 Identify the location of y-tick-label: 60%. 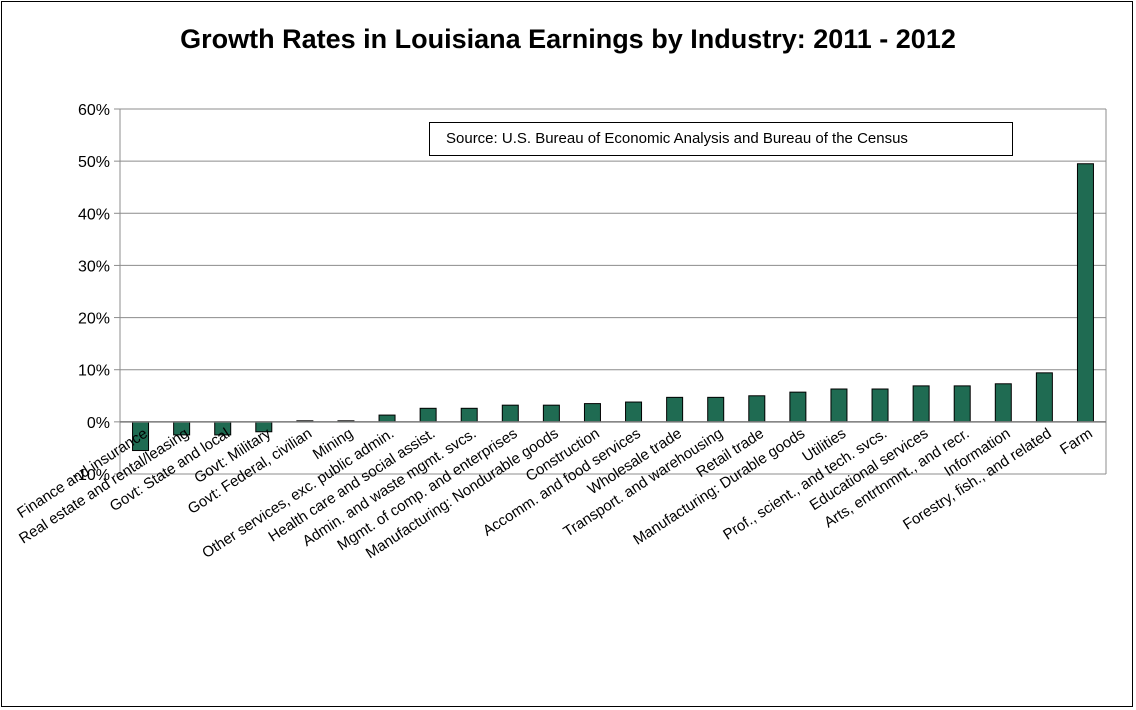
(94, 110).